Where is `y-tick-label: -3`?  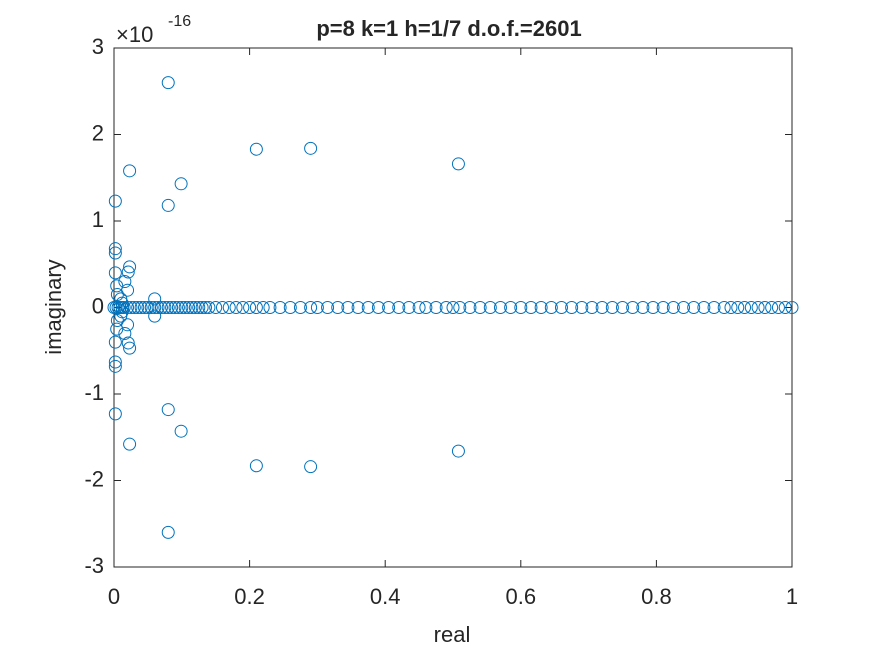
y-tick-label: -3 is located at coordinates (94, 565).